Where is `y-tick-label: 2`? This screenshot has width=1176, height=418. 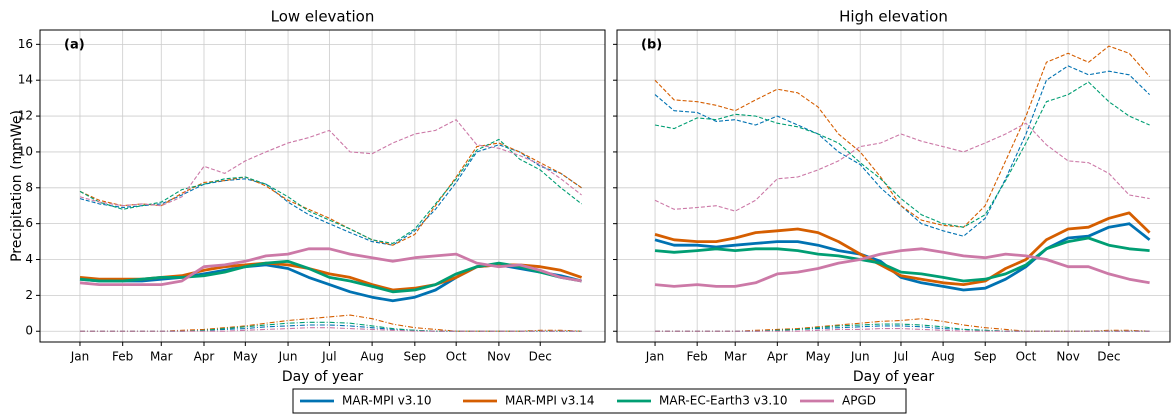 y-tick-label: 2 is located at coordinates (29, 295).